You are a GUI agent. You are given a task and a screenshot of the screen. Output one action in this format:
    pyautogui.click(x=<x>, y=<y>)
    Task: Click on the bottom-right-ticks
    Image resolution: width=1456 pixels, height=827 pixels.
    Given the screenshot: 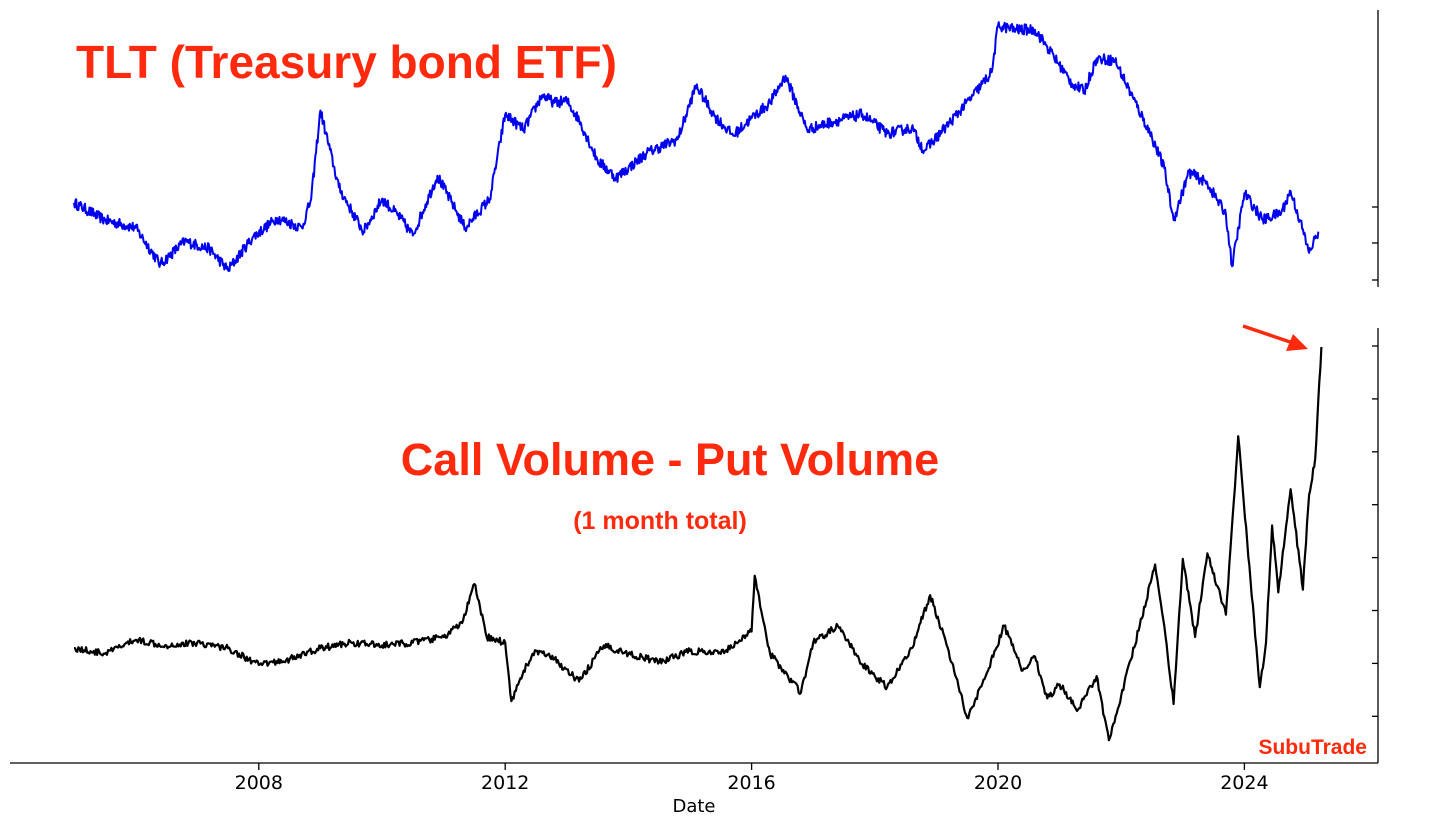 What is the action you would take?
    pyautogui.click(x=1375, y=531)
    